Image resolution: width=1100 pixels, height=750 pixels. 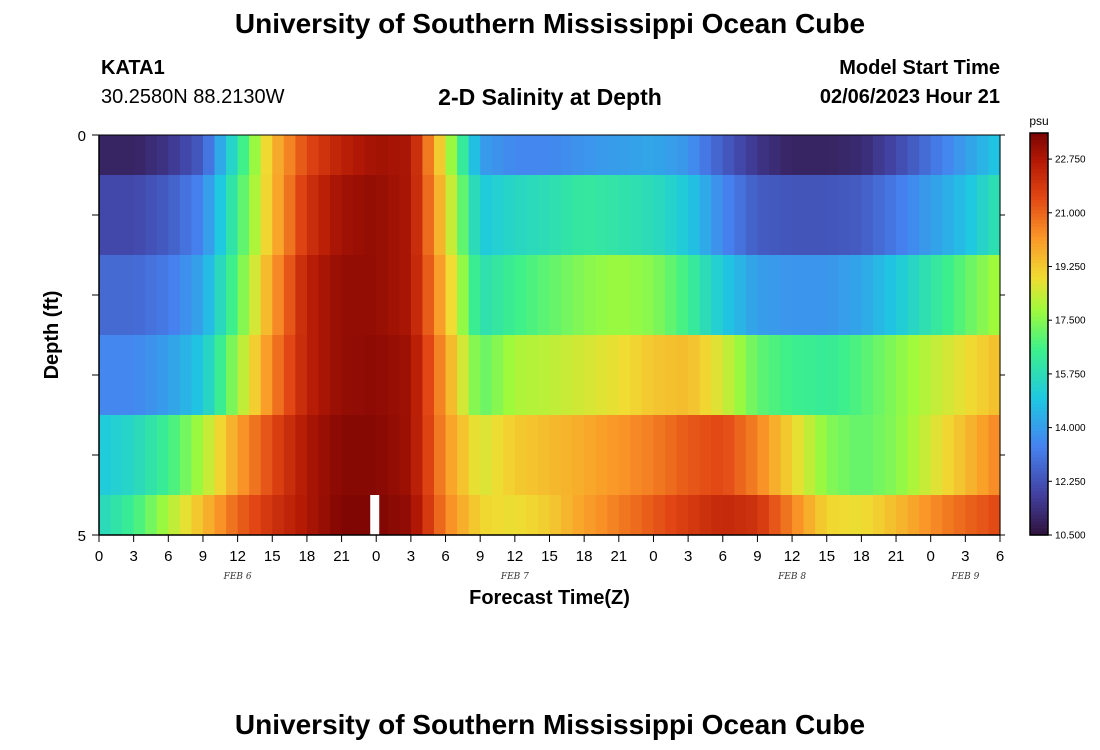 What do you see at coordinates (237, 577) in the screenshot?
I see `date-label: FEB 6` at bounding box center [237, 577].